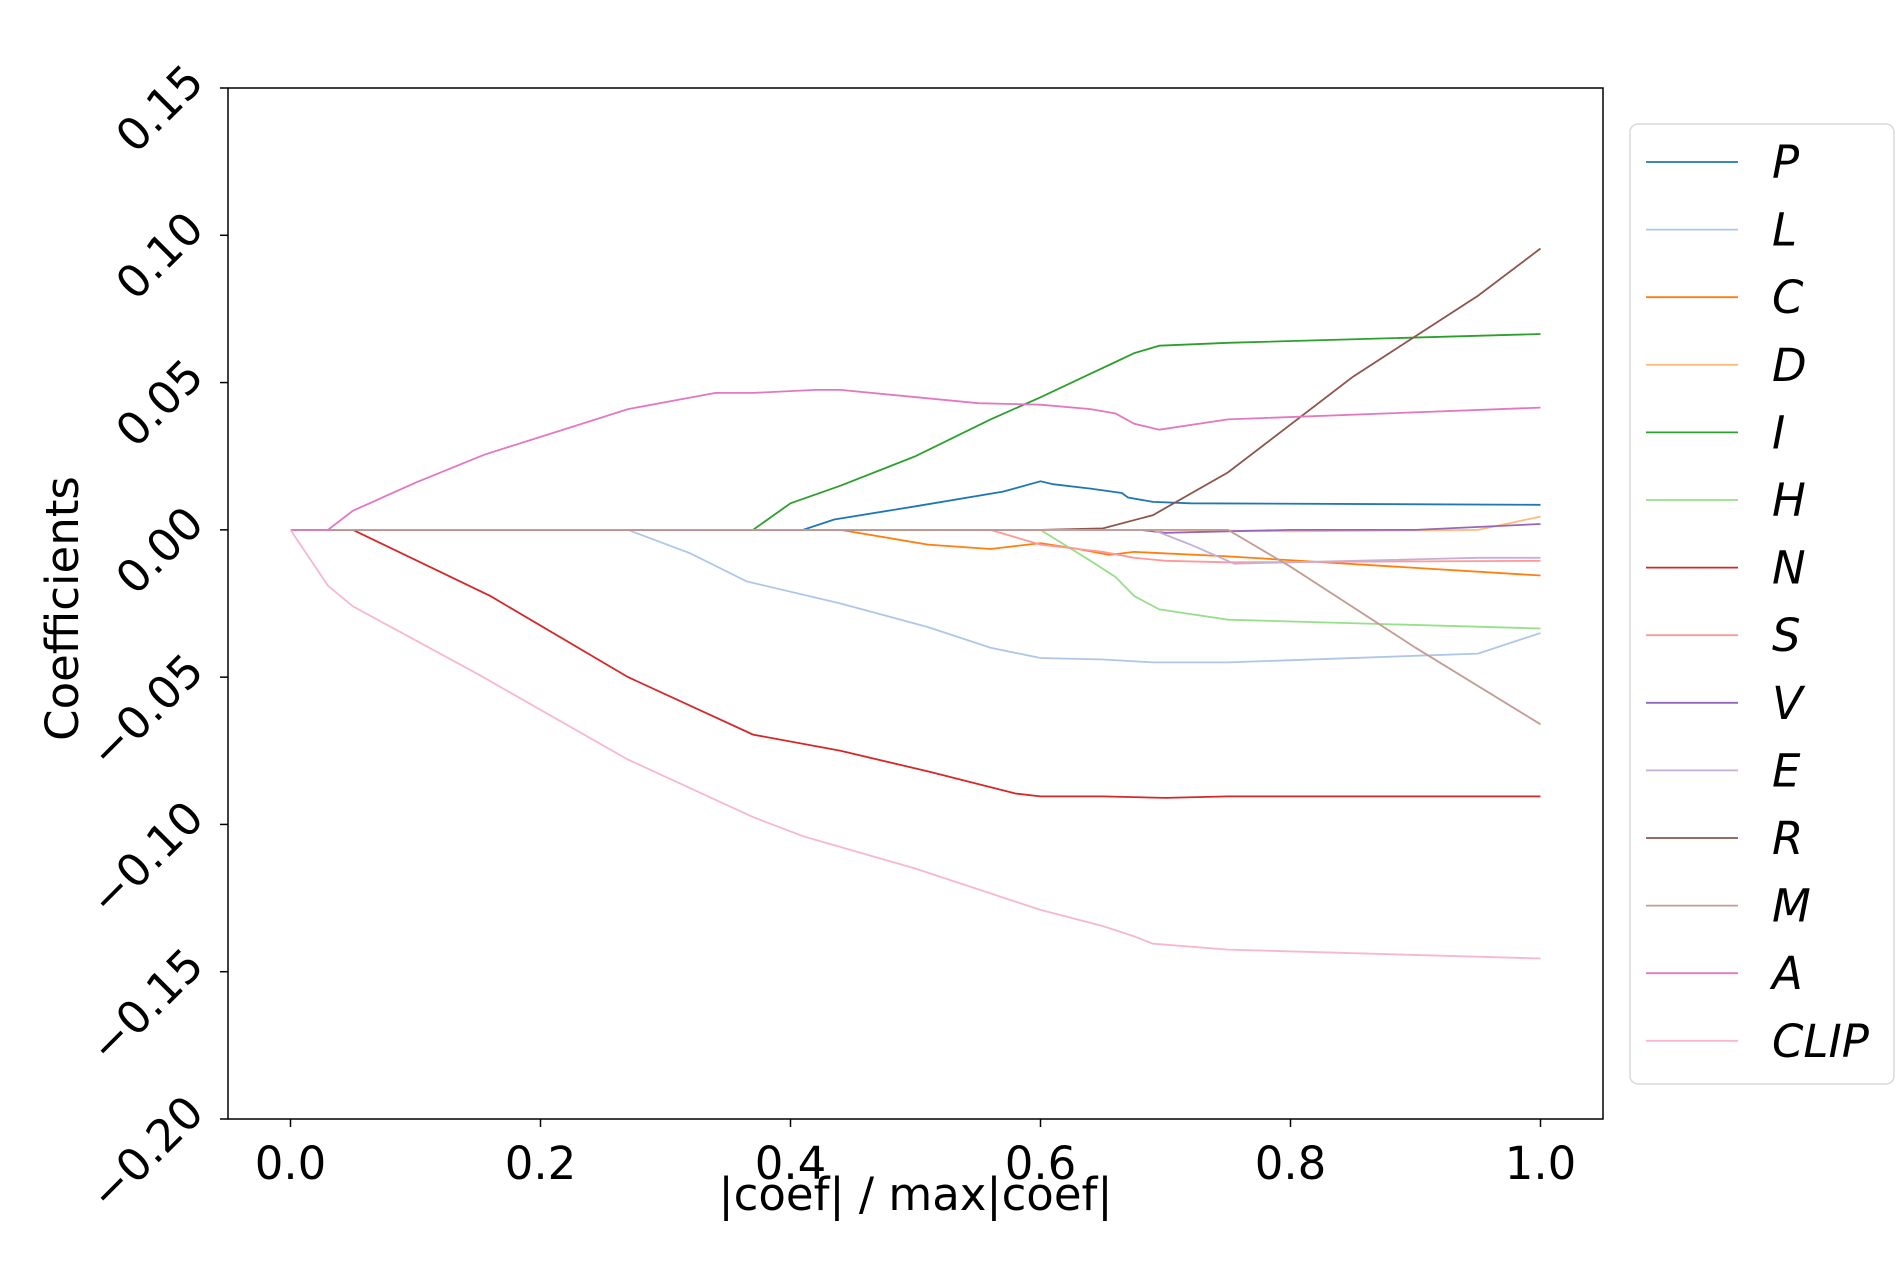 The image size is (1902, 1268). I want to click on series-line-r, so click(916, 389).